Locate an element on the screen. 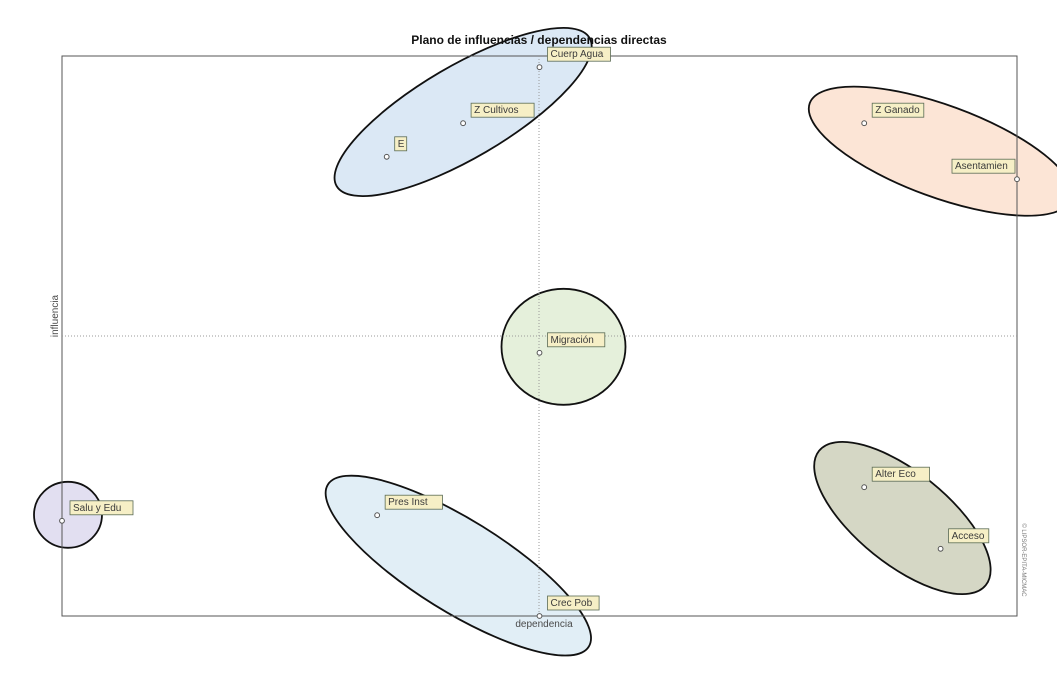  point-label-migracion: Migración is located at coordinates (572, 340).